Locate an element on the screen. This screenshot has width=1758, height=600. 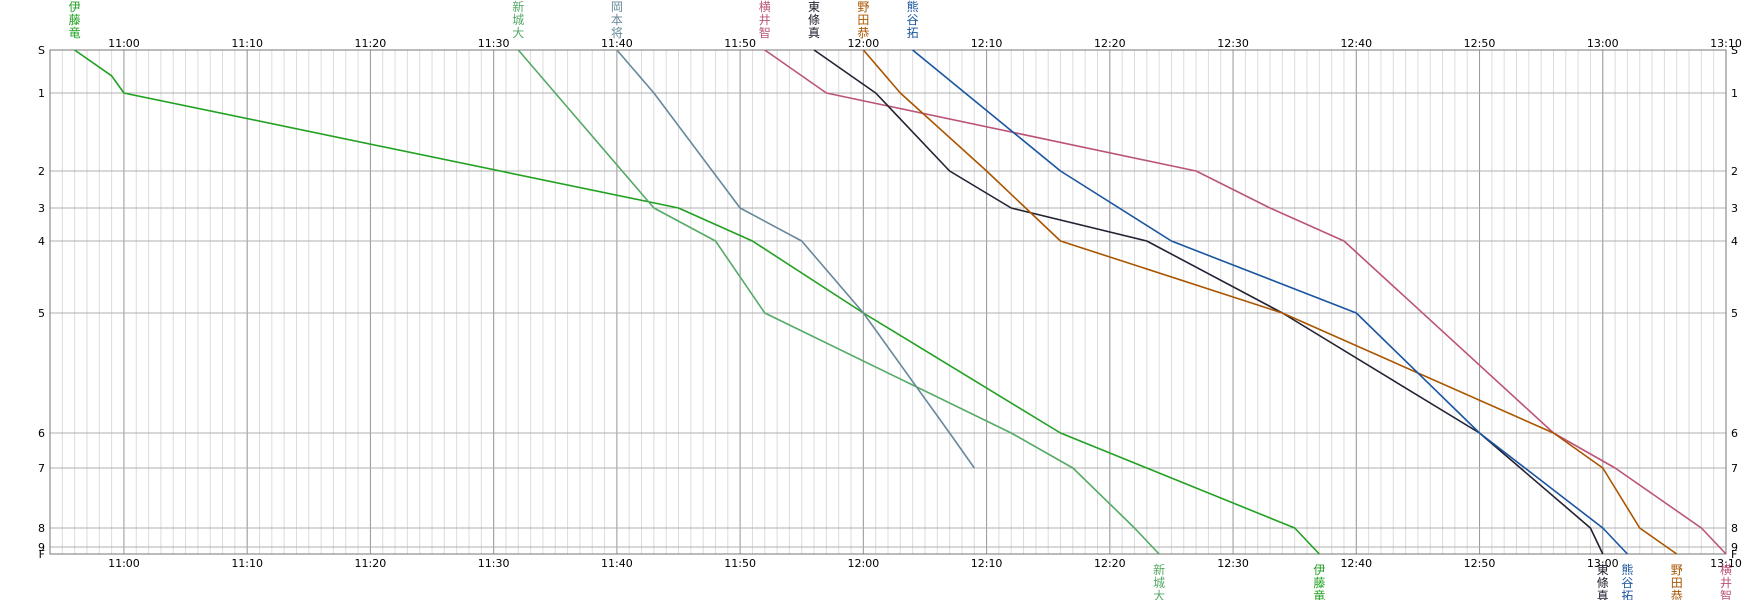
x-tick-label-bottom: 12:50 is located at coordinates (1480, 563).